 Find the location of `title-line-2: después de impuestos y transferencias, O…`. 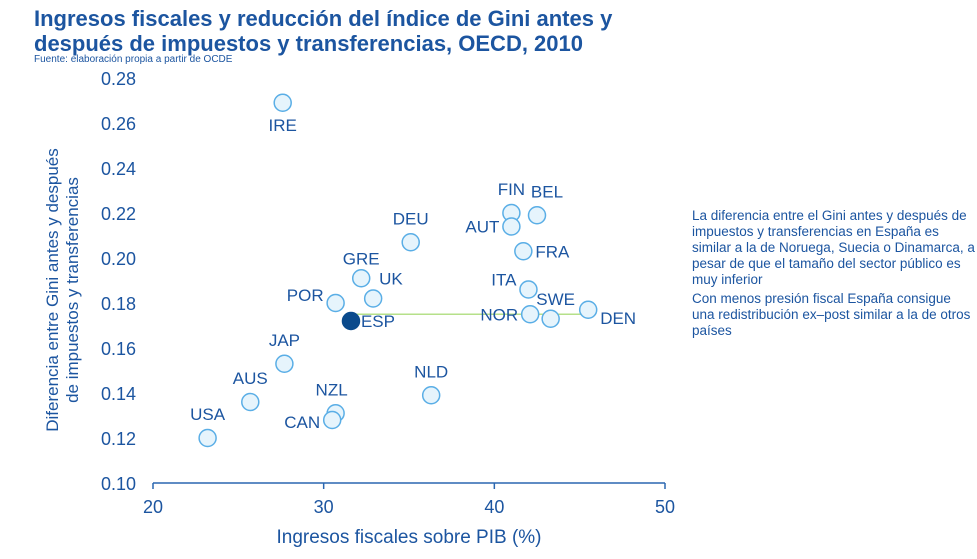

title-line-2: después de impuestos y transferencias, O… is located at coordinates (309, 43).